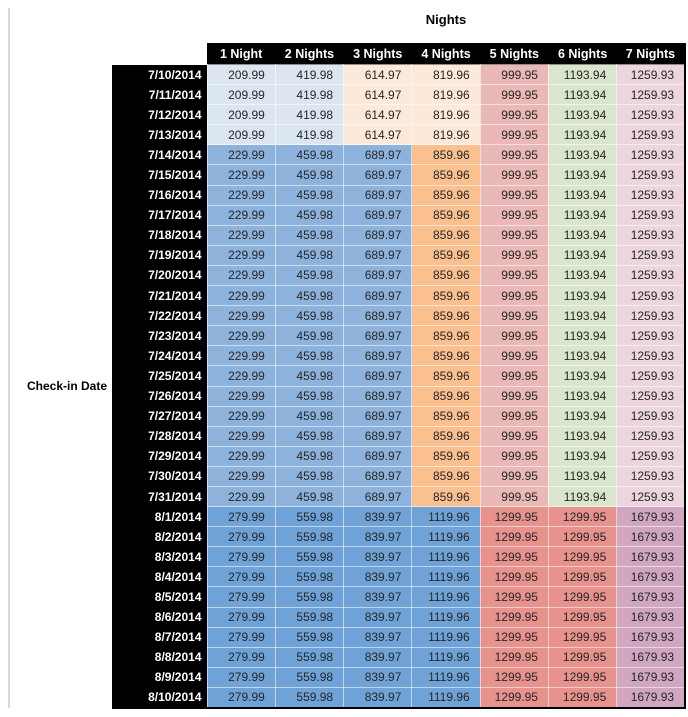  What do you see at coordinates (159, 235) in the screenshot?
I see `row-date-header: 7/18/2014` at bounding box center [159, 235].